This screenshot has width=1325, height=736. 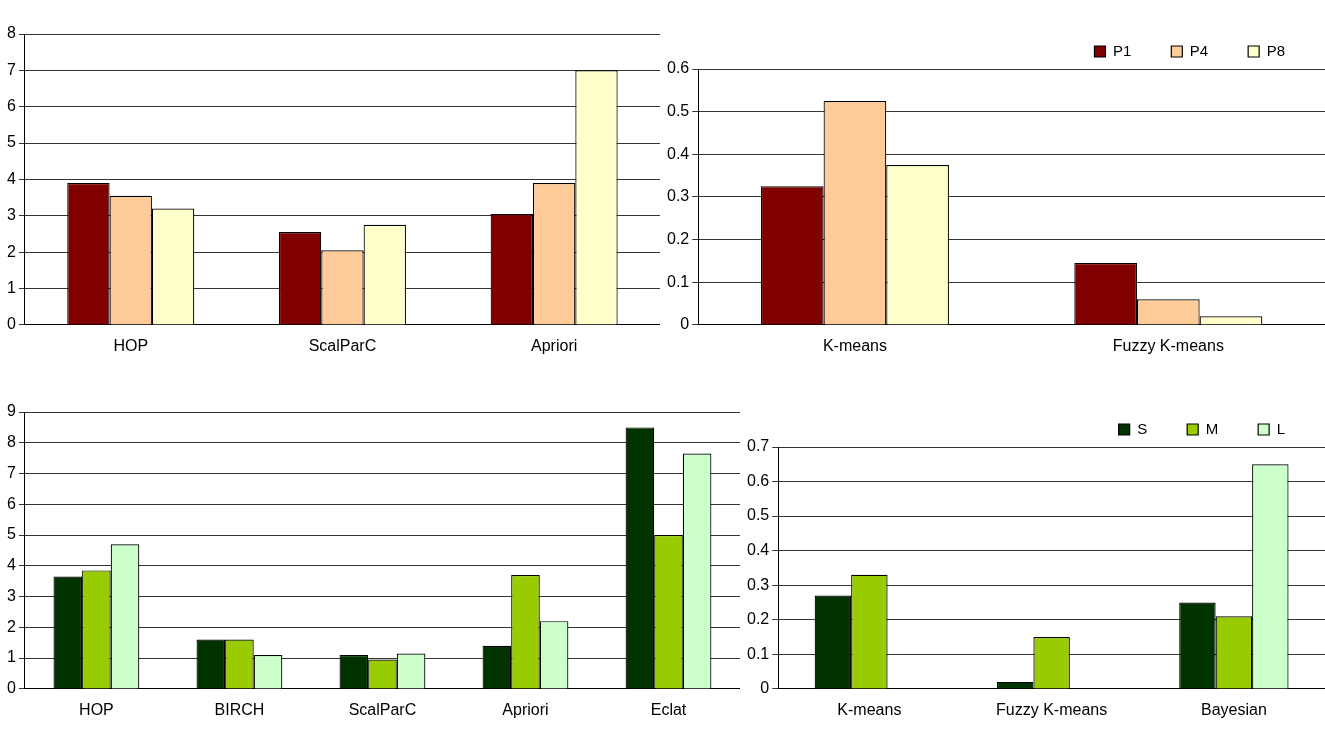 I want to click on legend-label: S, so click(x=1142, y=428).